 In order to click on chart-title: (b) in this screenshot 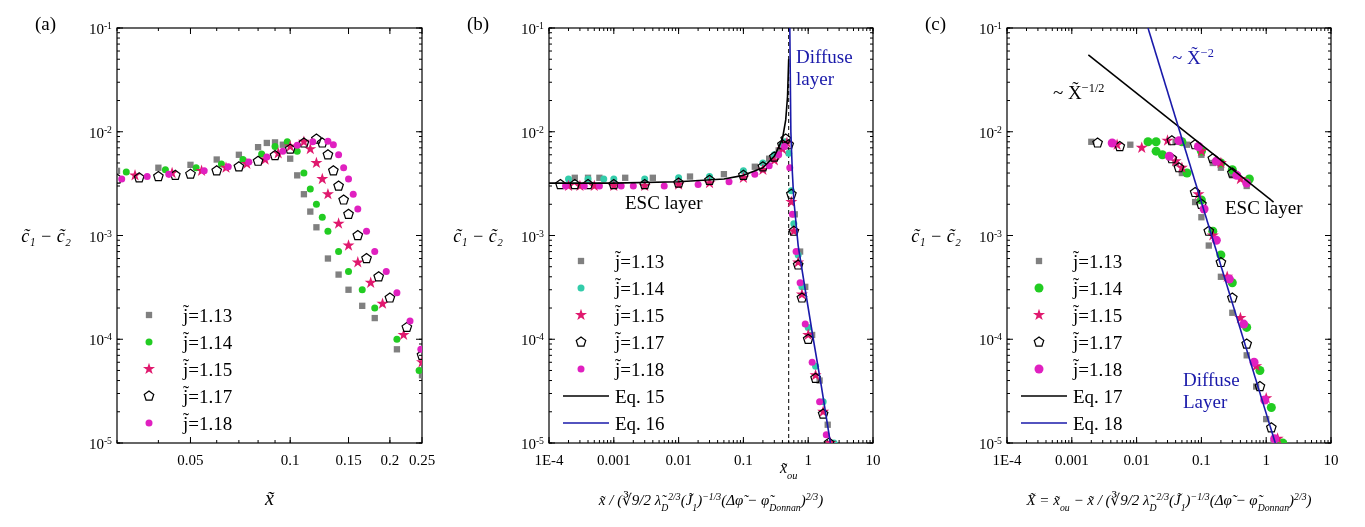, I will do `click(478, 24)`.